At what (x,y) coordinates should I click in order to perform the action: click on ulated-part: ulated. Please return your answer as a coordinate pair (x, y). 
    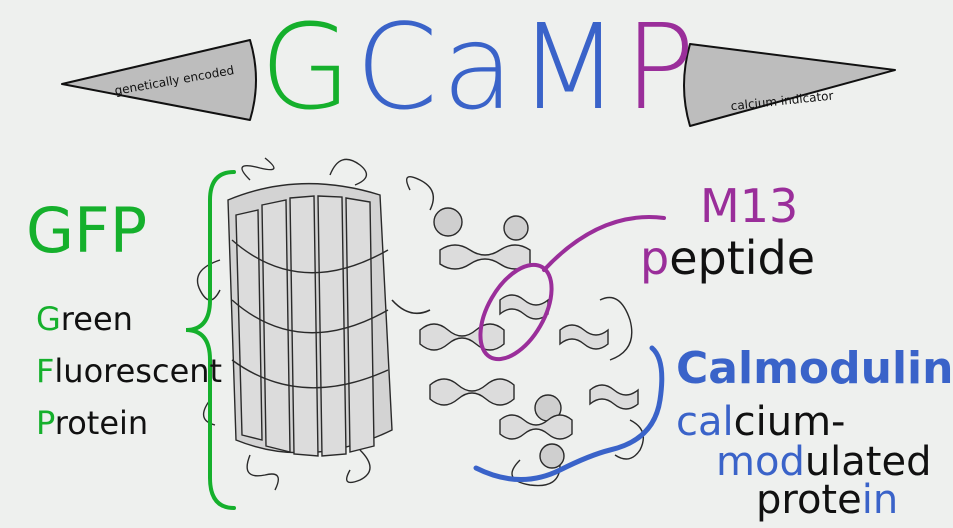
    Looking at the image, I should click on (868, 462).